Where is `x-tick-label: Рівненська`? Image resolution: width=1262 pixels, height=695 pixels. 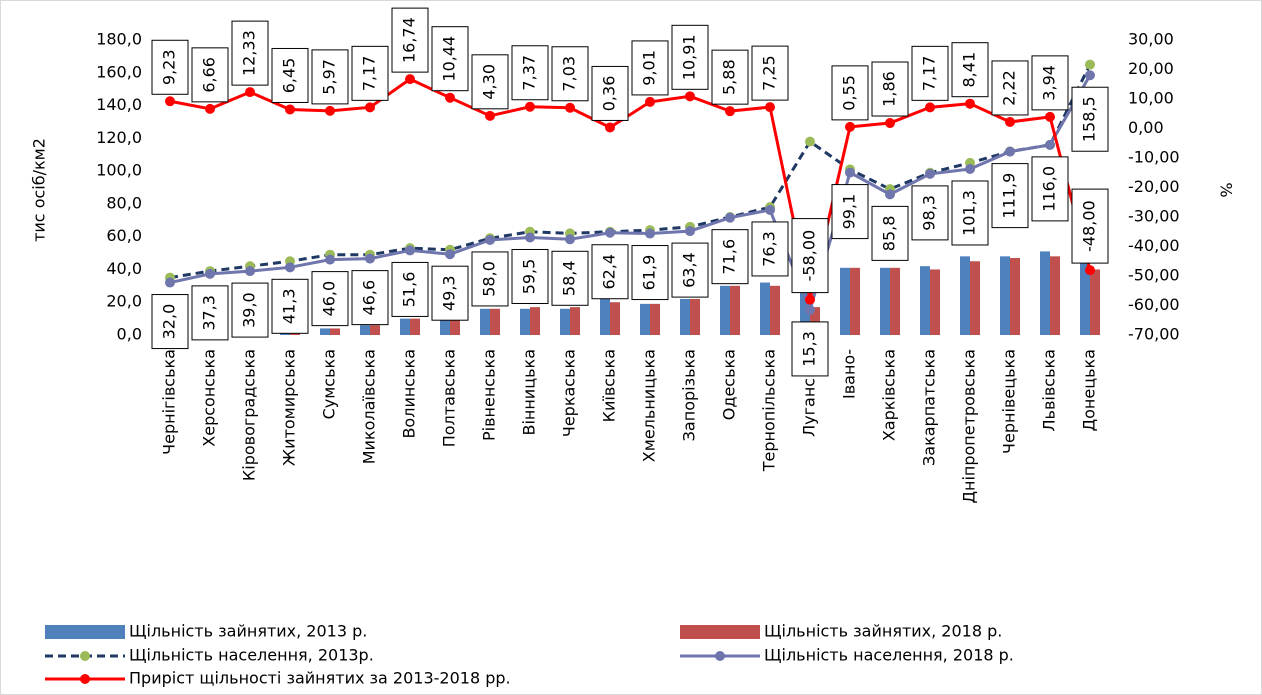 x-tick-label: Рівненська is located at coordinates (489, 395).